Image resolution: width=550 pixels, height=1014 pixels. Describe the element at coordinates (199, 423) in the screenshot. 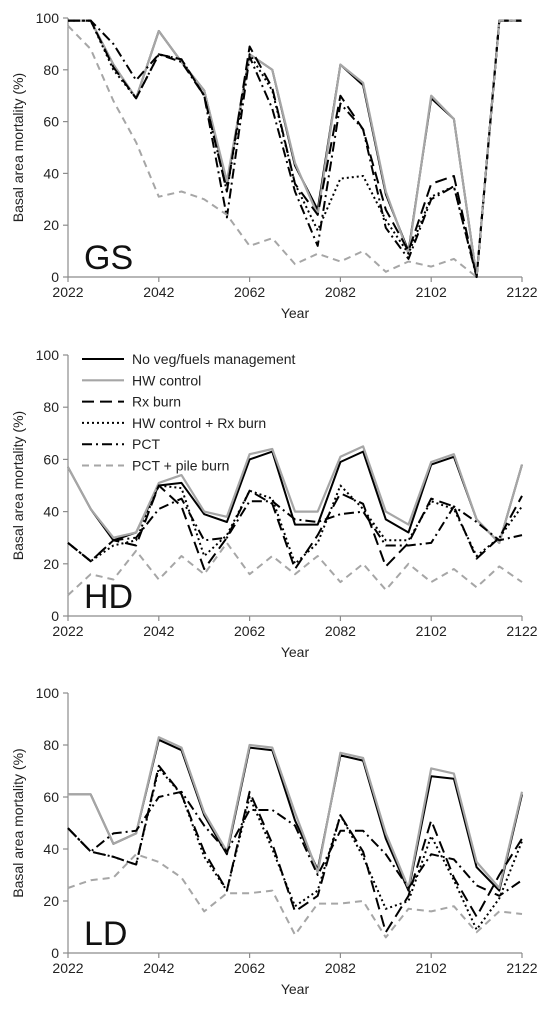

I see `legend-label: HW control + Rx burn` at that location.